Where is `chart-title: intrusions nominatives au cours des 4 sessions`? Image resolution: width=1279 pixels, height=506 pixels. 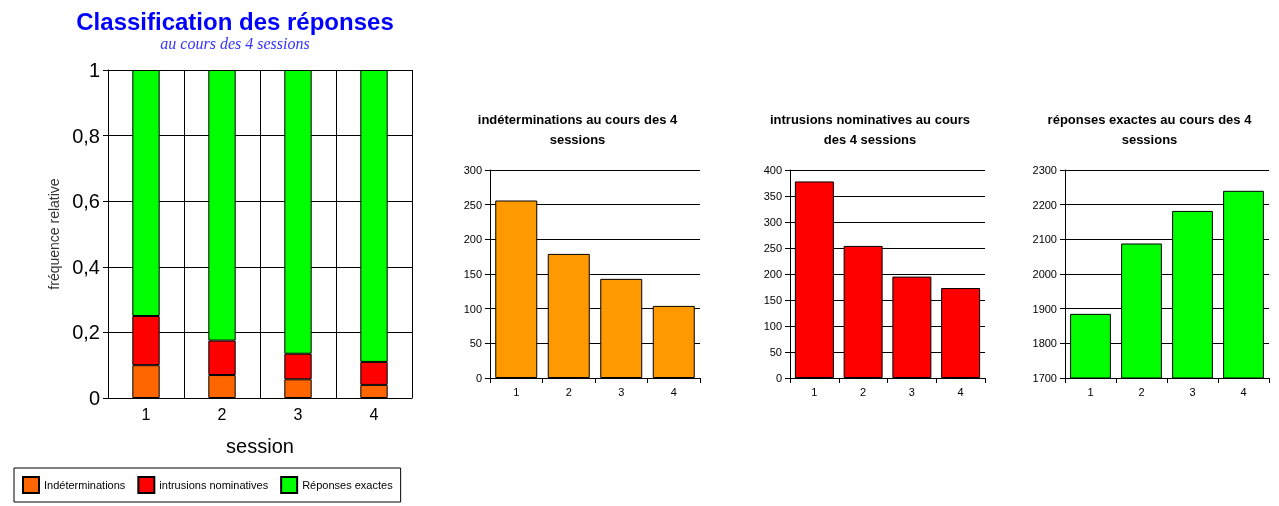
chart-title: intrusions nominatives au cours des 4 sessions is located at coordinates (870, 129).